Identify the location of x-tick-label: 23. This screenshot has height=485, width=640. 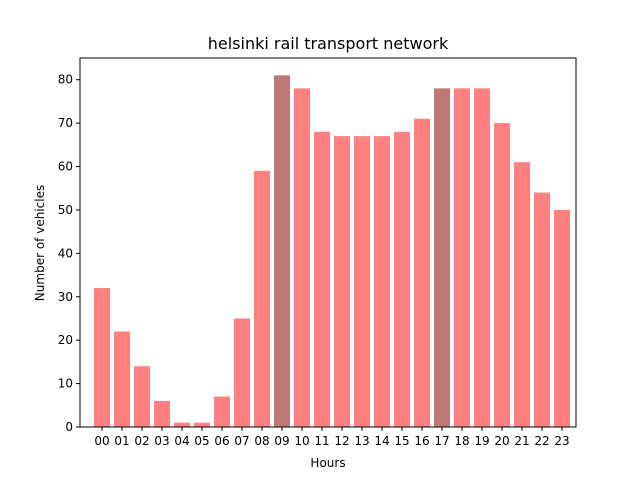
(561, 441).